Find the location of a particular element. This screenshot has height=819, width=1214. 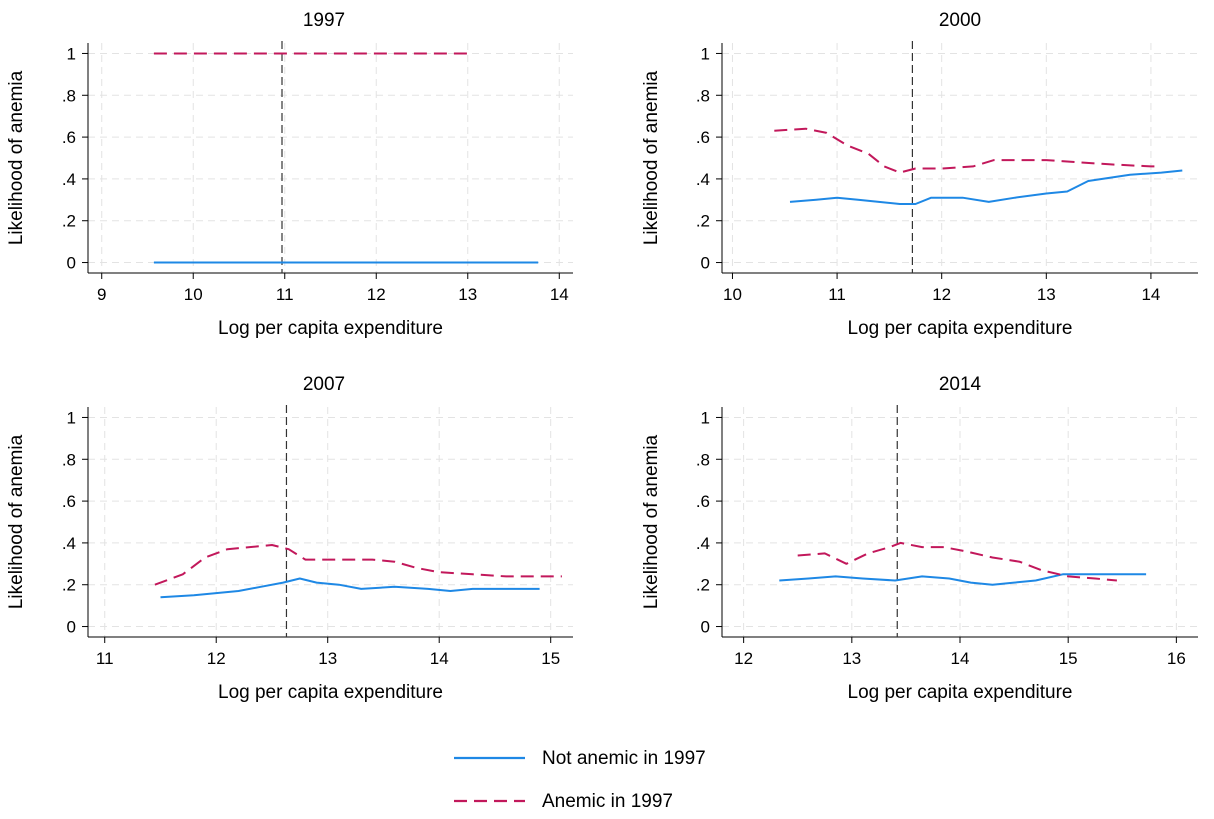

x-tick-label: 9 is located at coordinates (101, 294).